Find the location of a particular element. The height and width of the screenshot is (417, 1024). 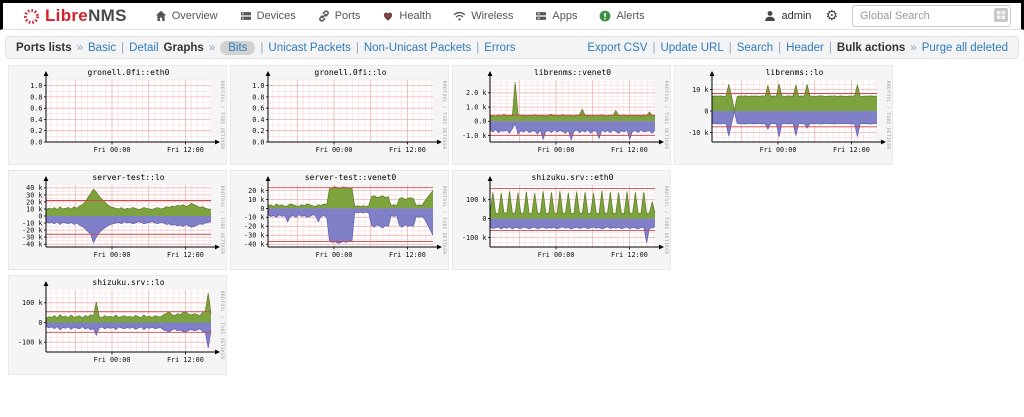

svg-text: librenms::venet0 is located at coordinates (572, 72).